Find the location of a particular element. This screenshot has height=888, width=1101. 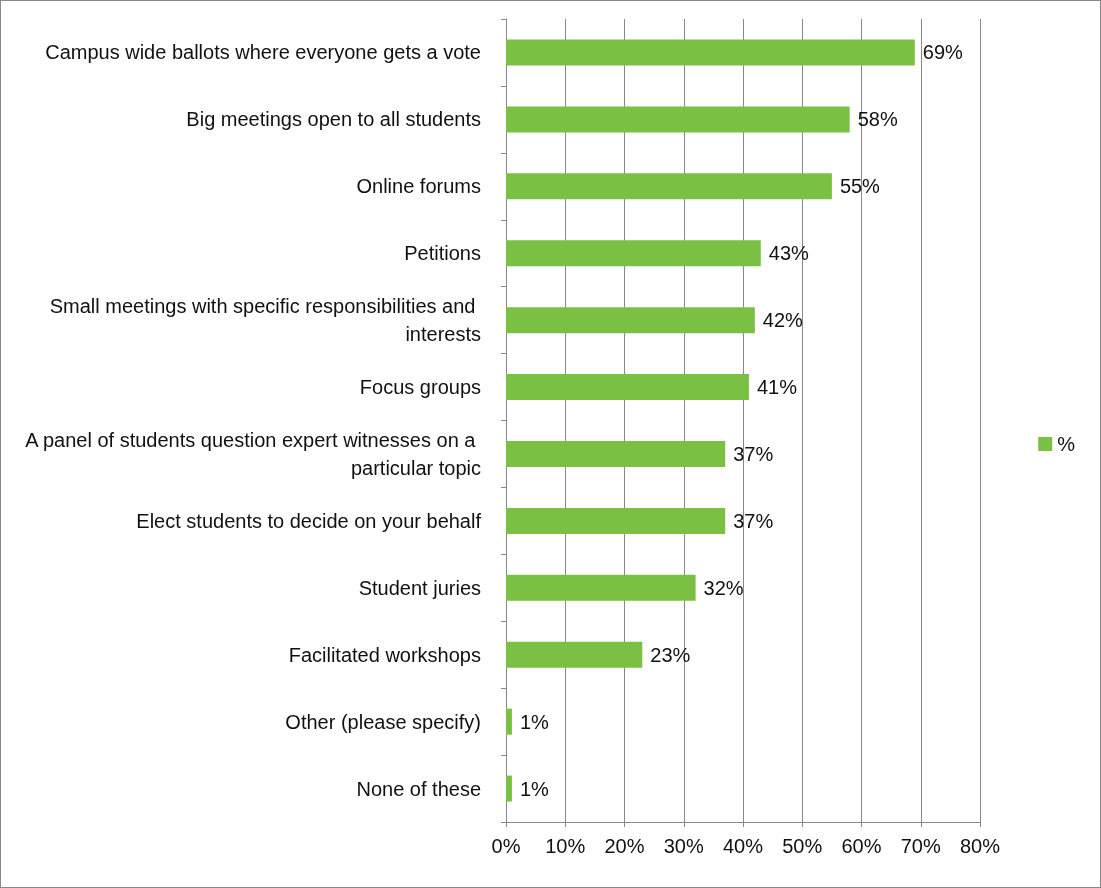

y-tick-label: A panel of students question expert witnesses on a particular topic is located at coordinates (253, 453).